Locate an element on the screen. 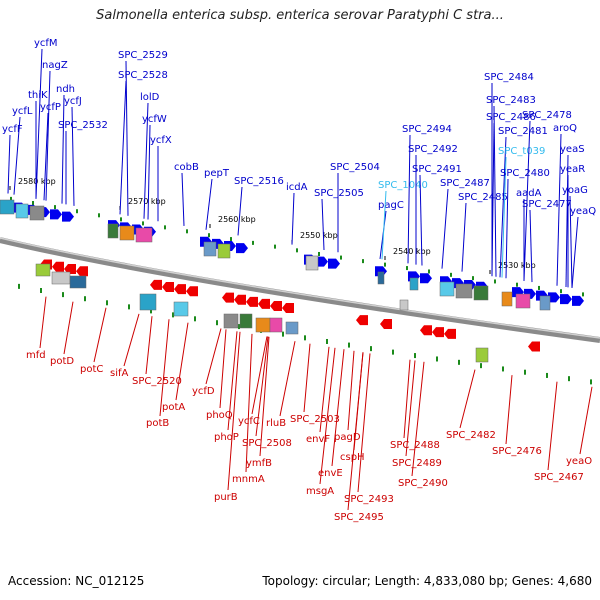  gene-label-spc-2484: SPC_2484 is located at coordinates (509, 77).